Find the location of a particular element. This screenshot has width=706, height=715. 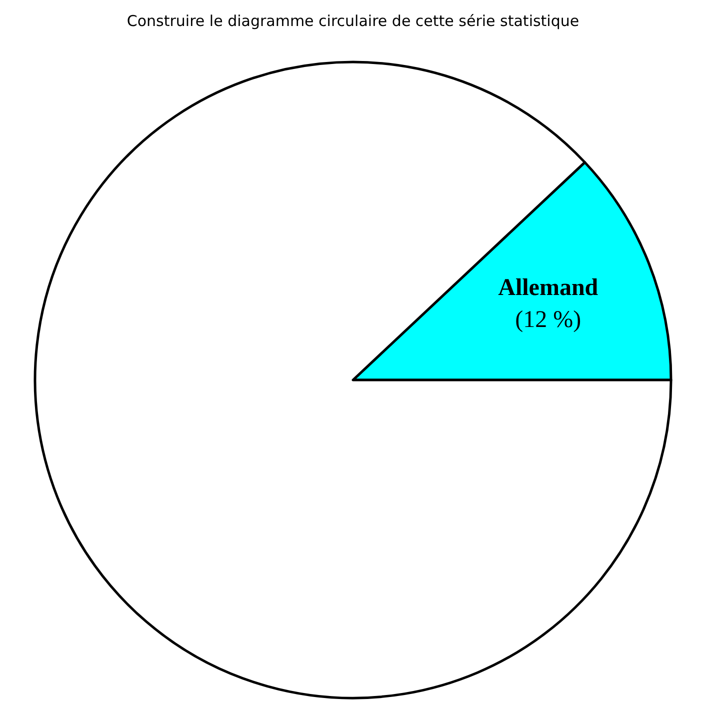

slice-label: Allemand is located at coordinates (548, 287).